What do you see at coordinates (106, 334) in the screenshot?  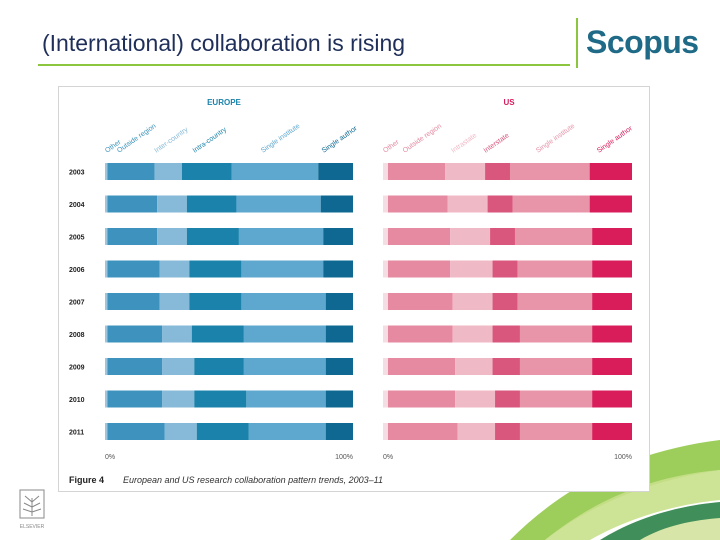 I see `europe-bar-2008-other` at bounding box center [106, 334].